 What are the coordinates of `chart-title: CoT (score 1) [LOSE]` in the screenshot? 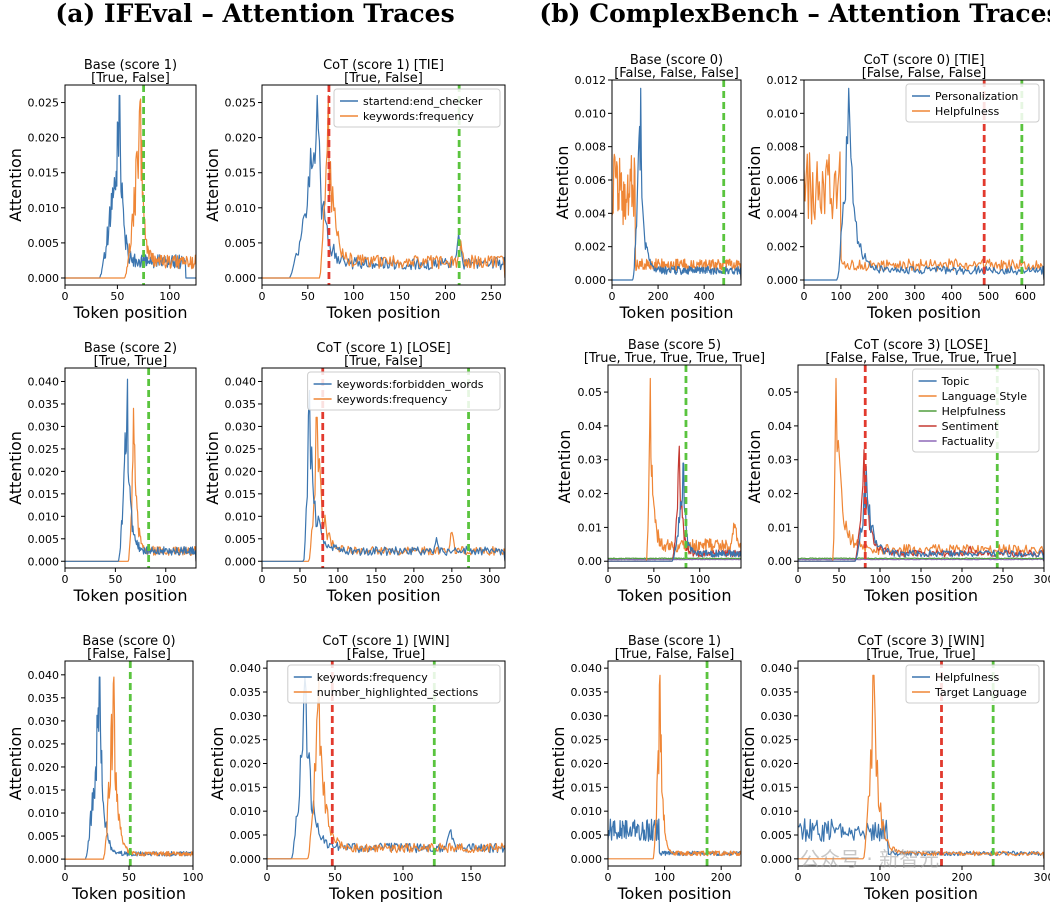 It's located at (383, 348).